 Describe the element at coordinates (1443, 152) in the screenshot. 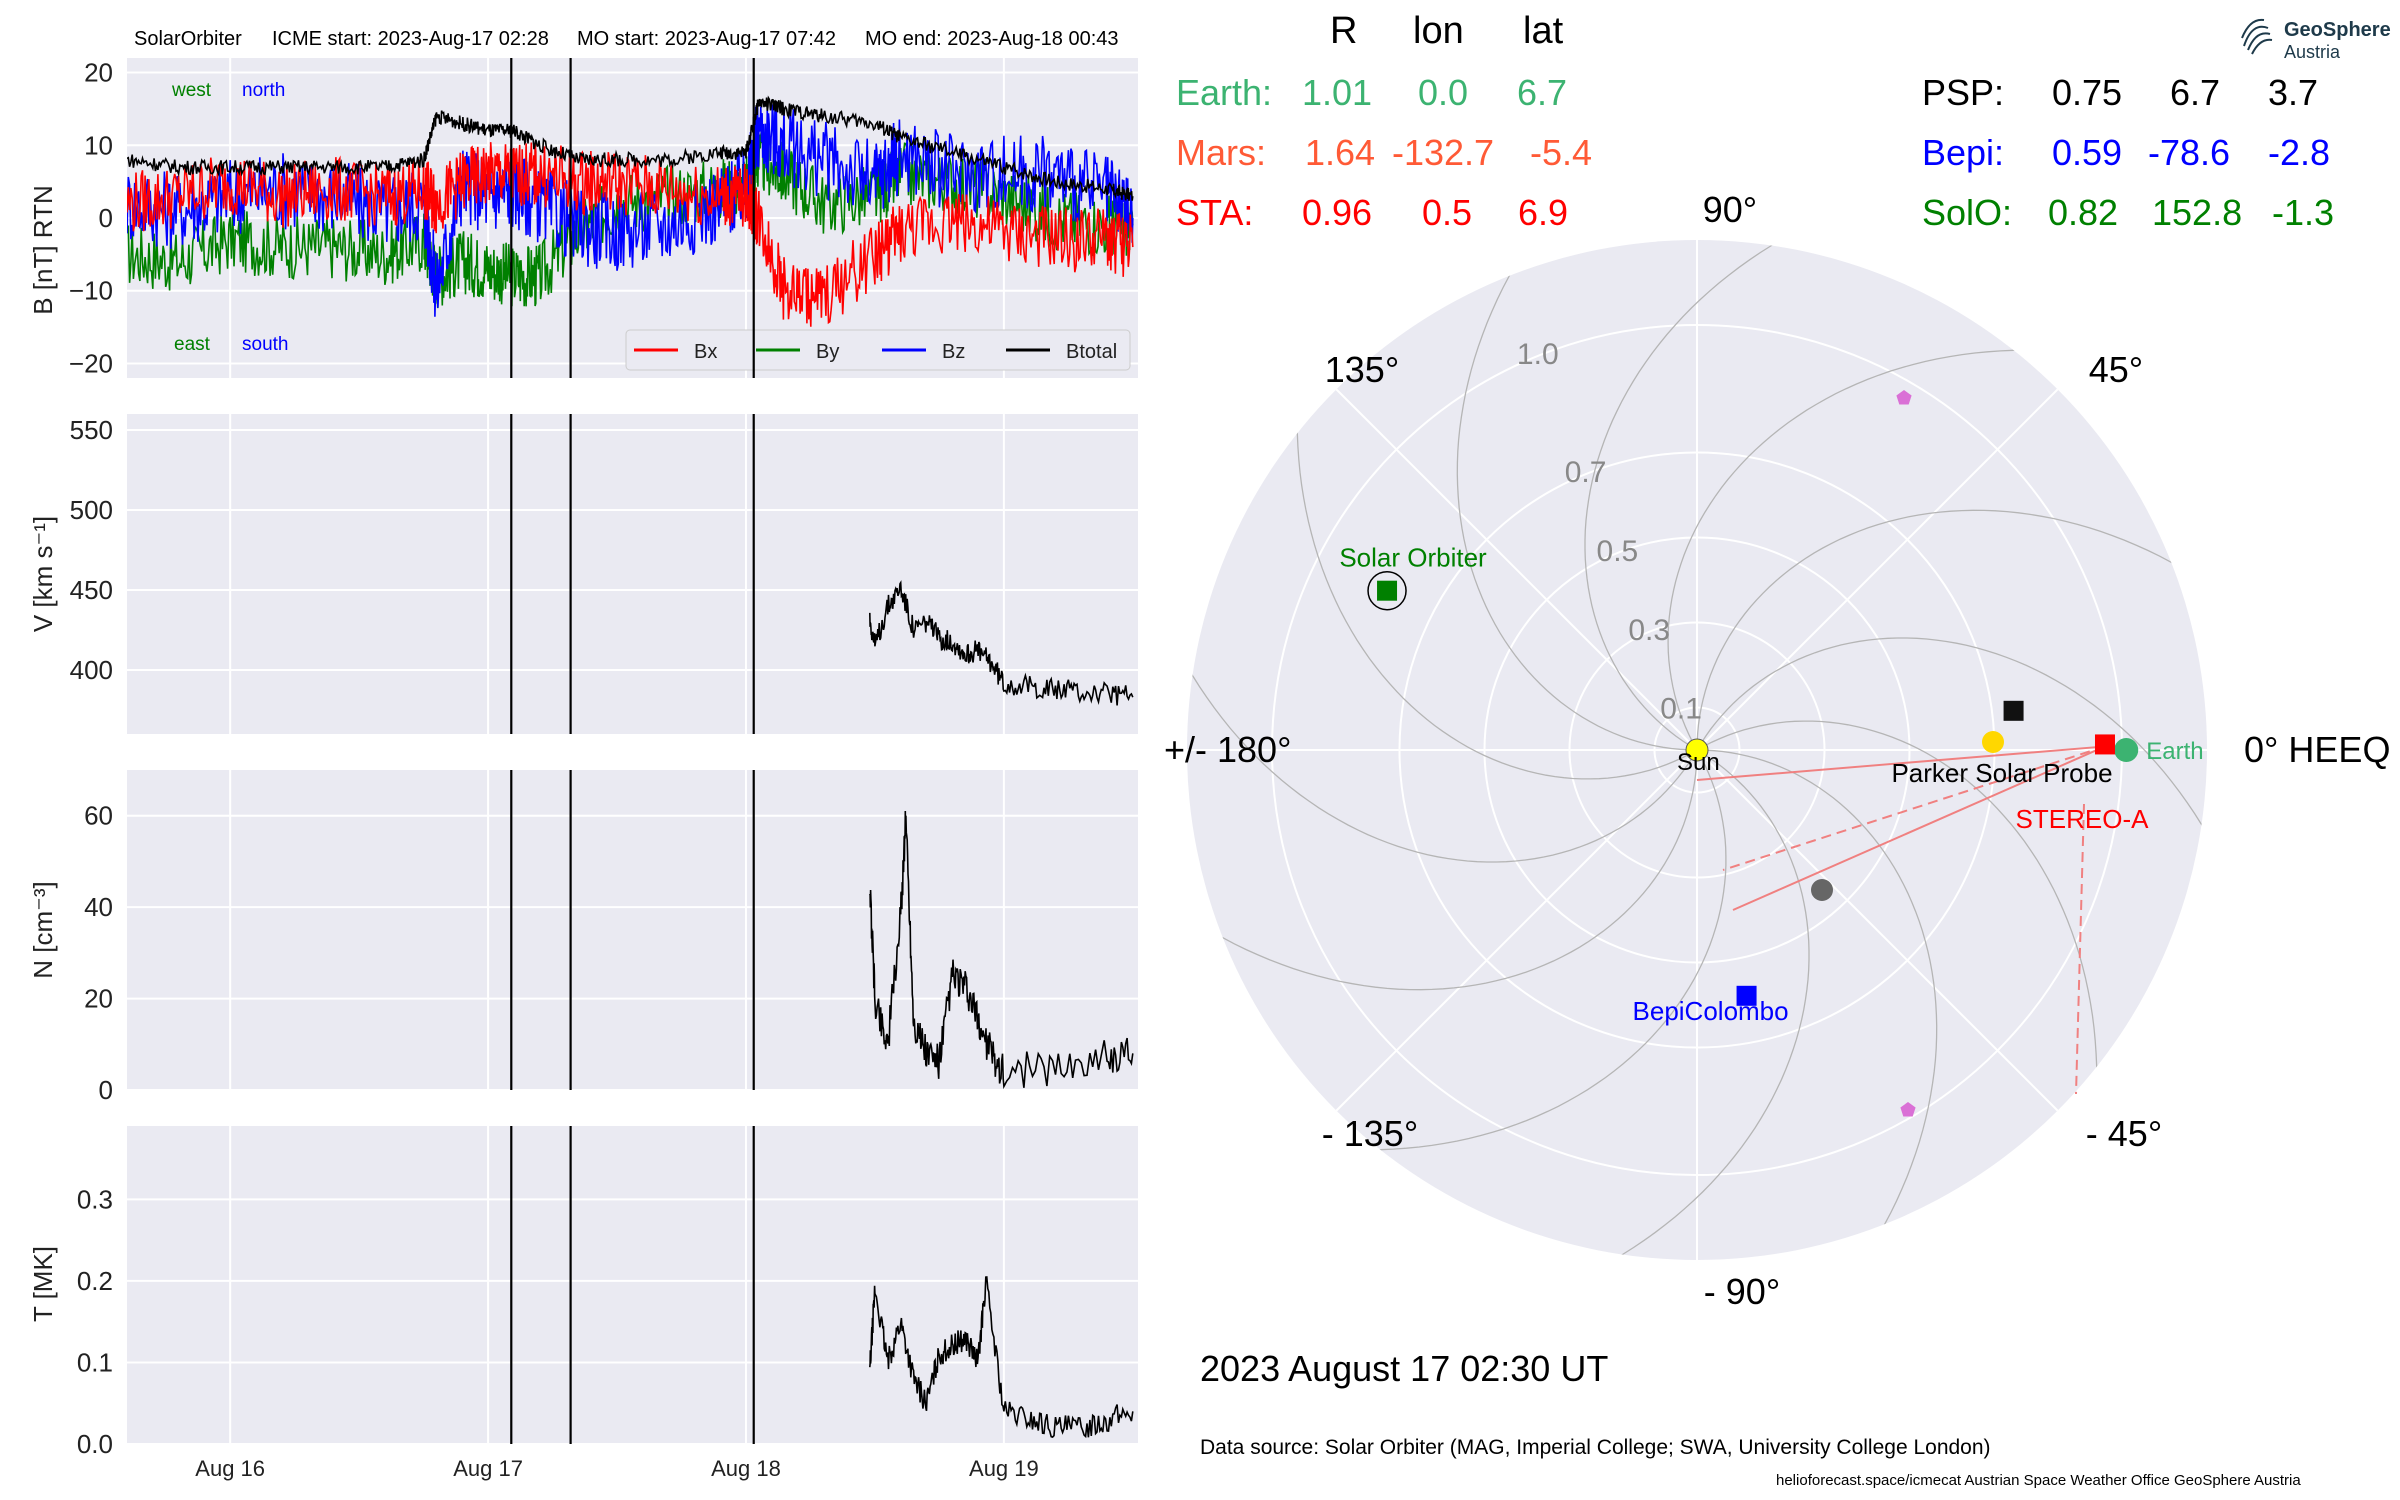

I see `pos-mars-lon: -132.7` at that location.